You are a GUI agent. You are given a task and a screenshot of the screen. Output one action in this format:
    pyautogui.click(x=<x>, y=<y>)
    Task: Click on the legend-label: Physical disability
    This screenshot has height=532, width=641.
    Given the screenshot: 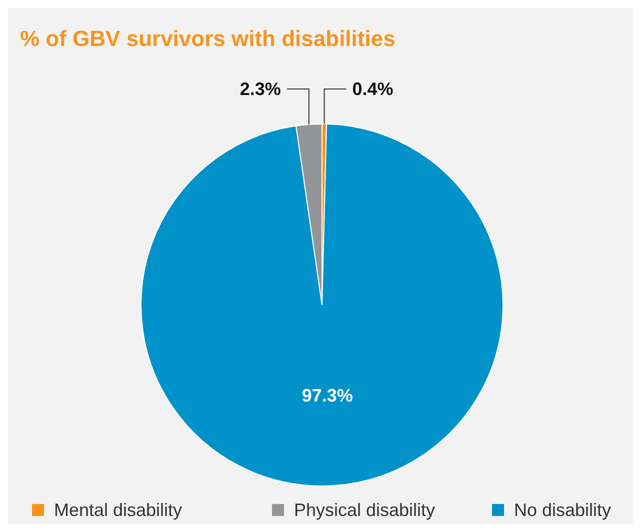 What is the action you would take?
    pyautogui.click(x=365, y=510)
    